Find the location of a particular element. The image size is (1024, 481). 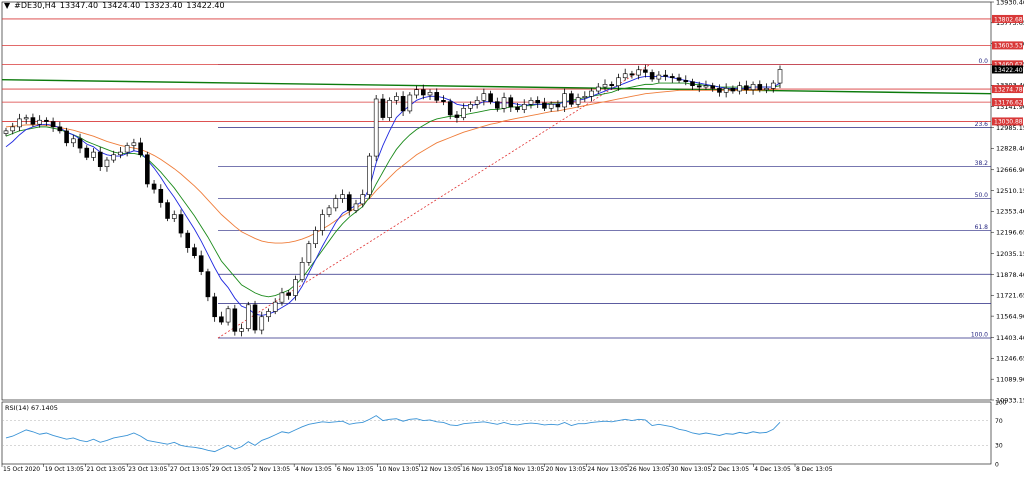

price-axis-label: 11089.90 is located at coordinates (1010, 379).